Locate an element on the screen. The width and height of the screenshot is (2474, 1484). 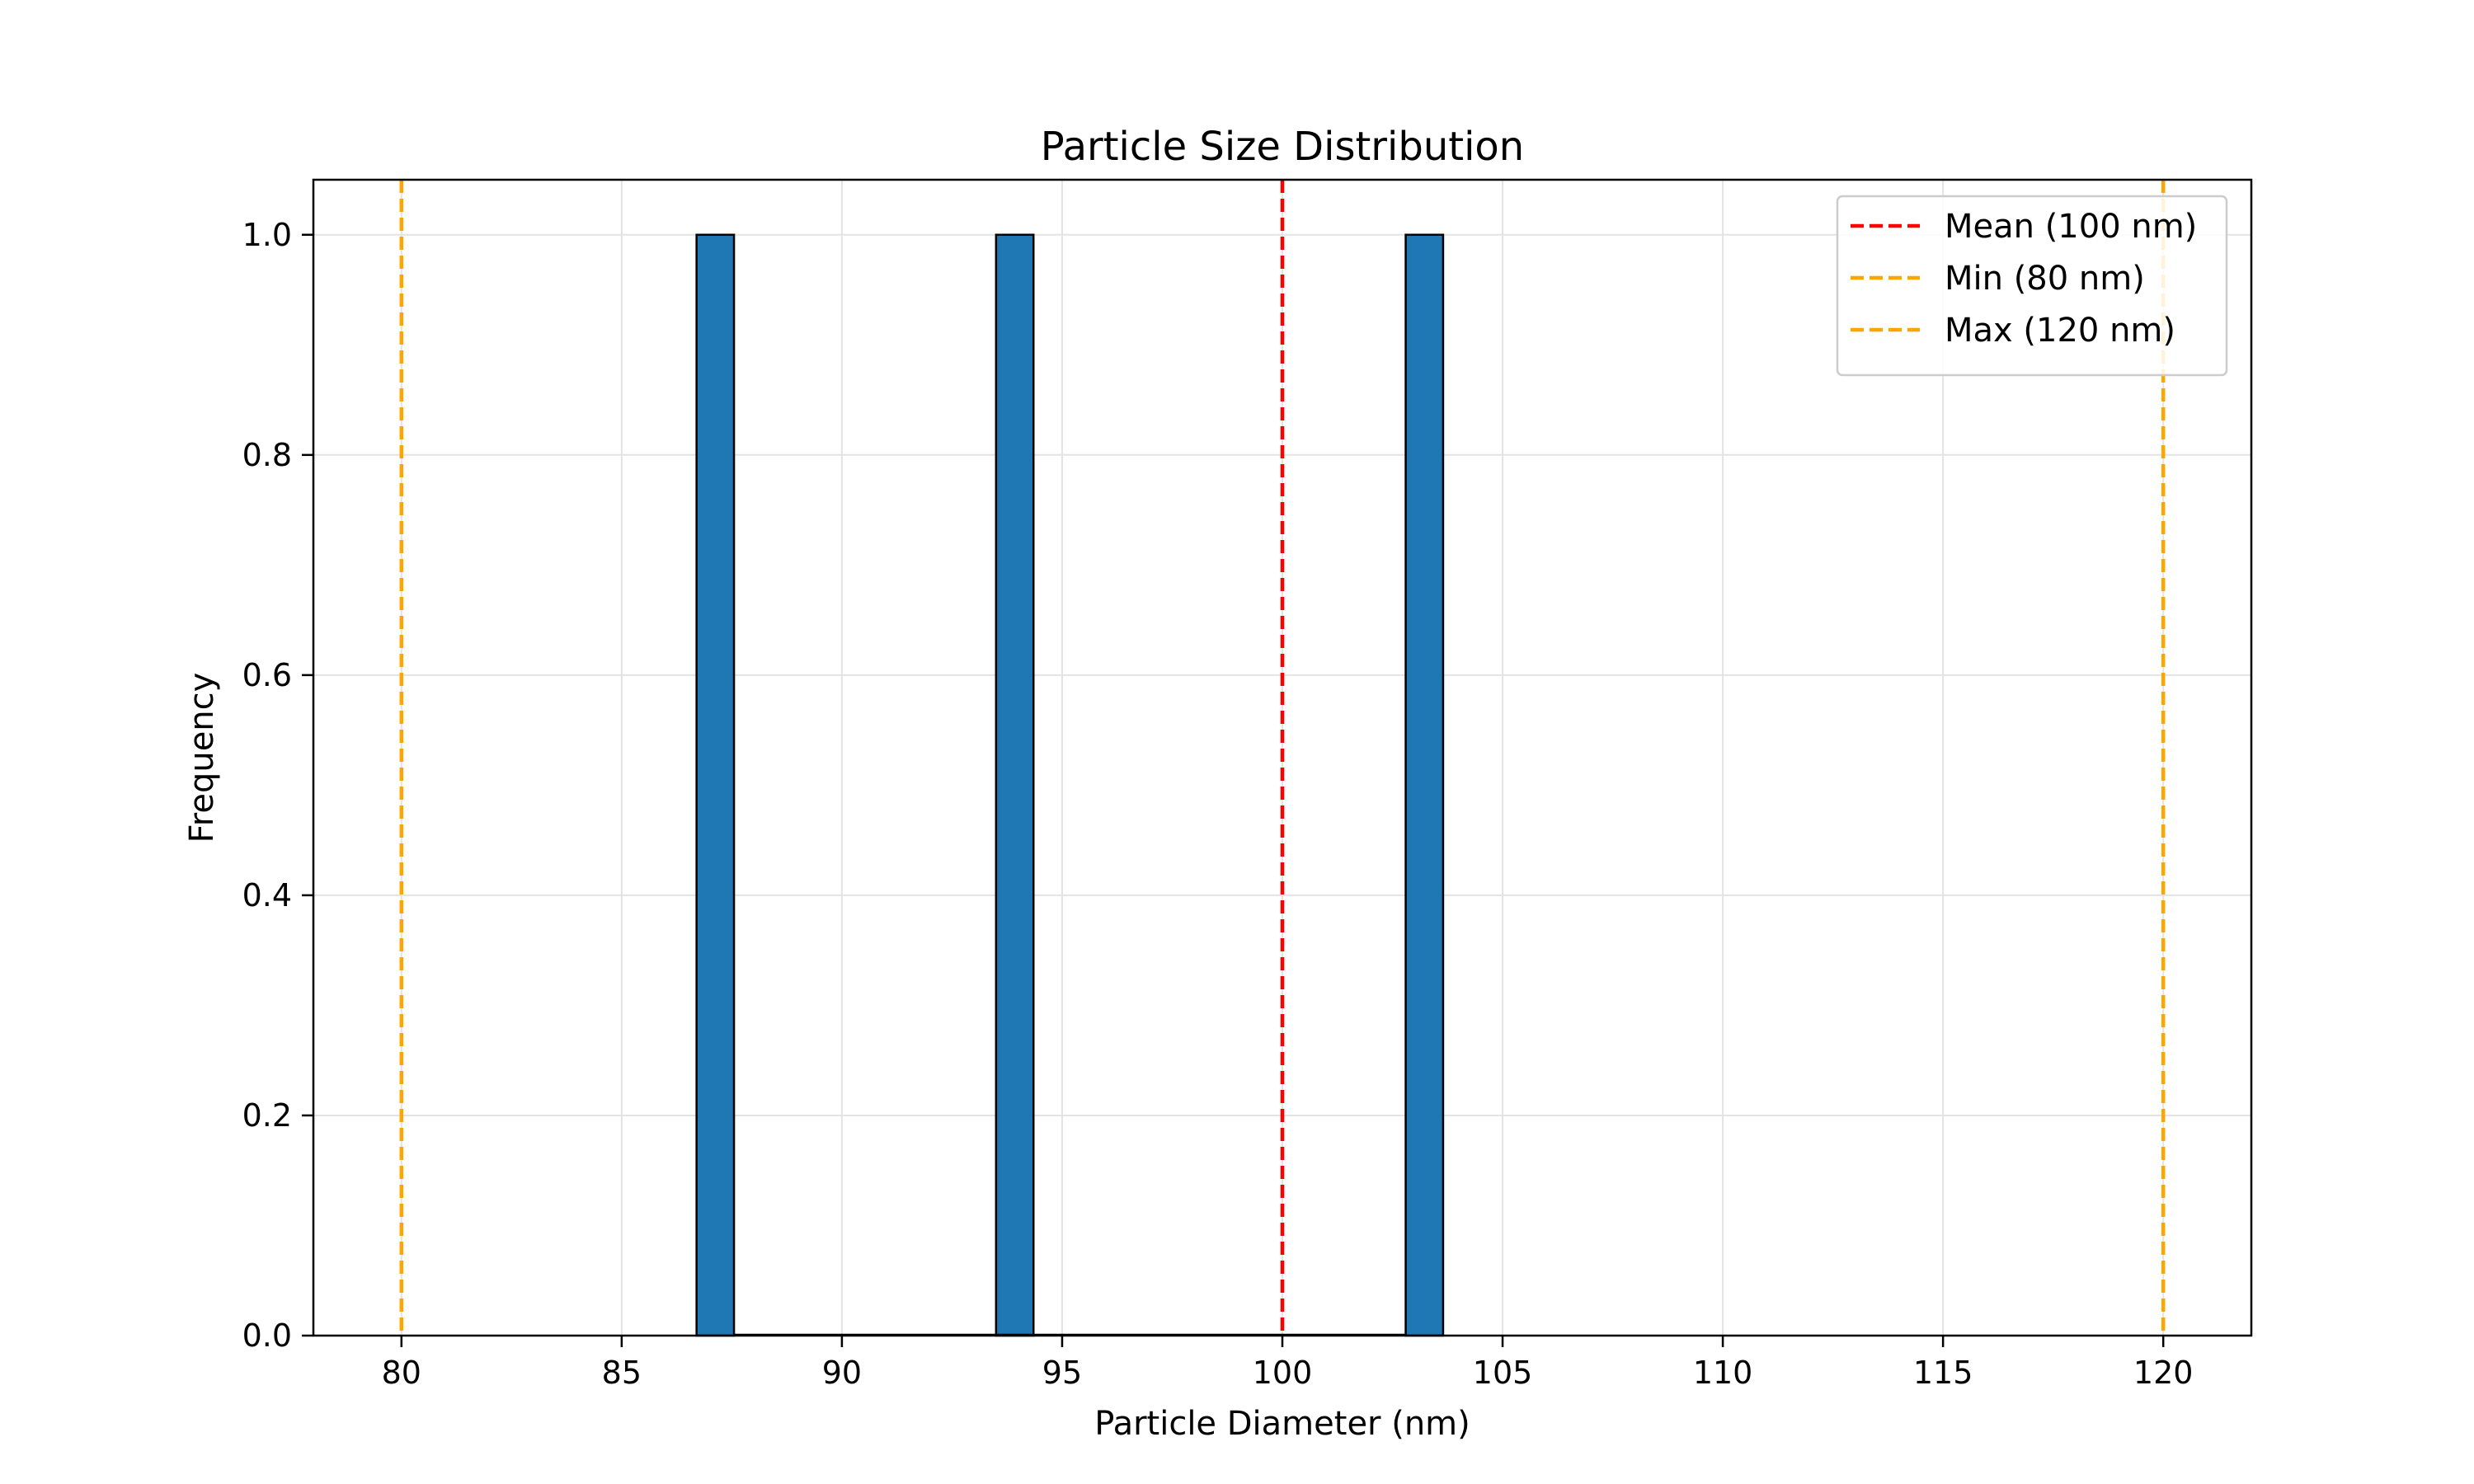
legend-label: Min (80 nm) is located at coordinates (2045, 279).